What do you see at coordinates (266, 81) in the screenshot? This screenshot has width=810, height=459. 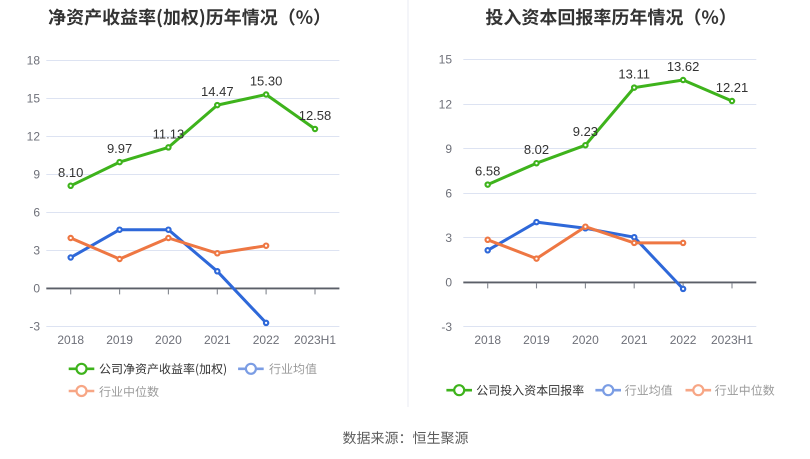 I see `svg-text: 15.30` at bounding box center [266, 81].